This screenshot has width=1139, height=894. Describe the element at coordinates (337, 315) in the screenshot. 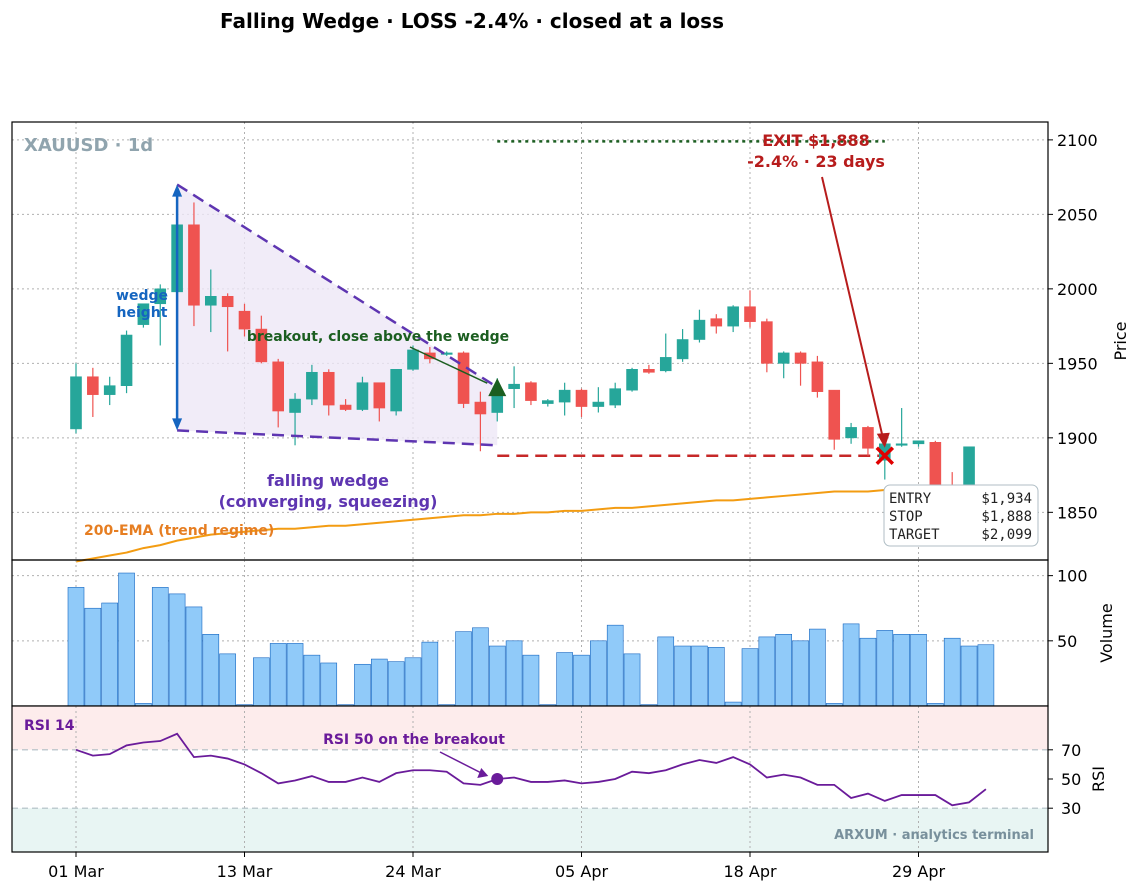

I see `wedge-fill` at that location.